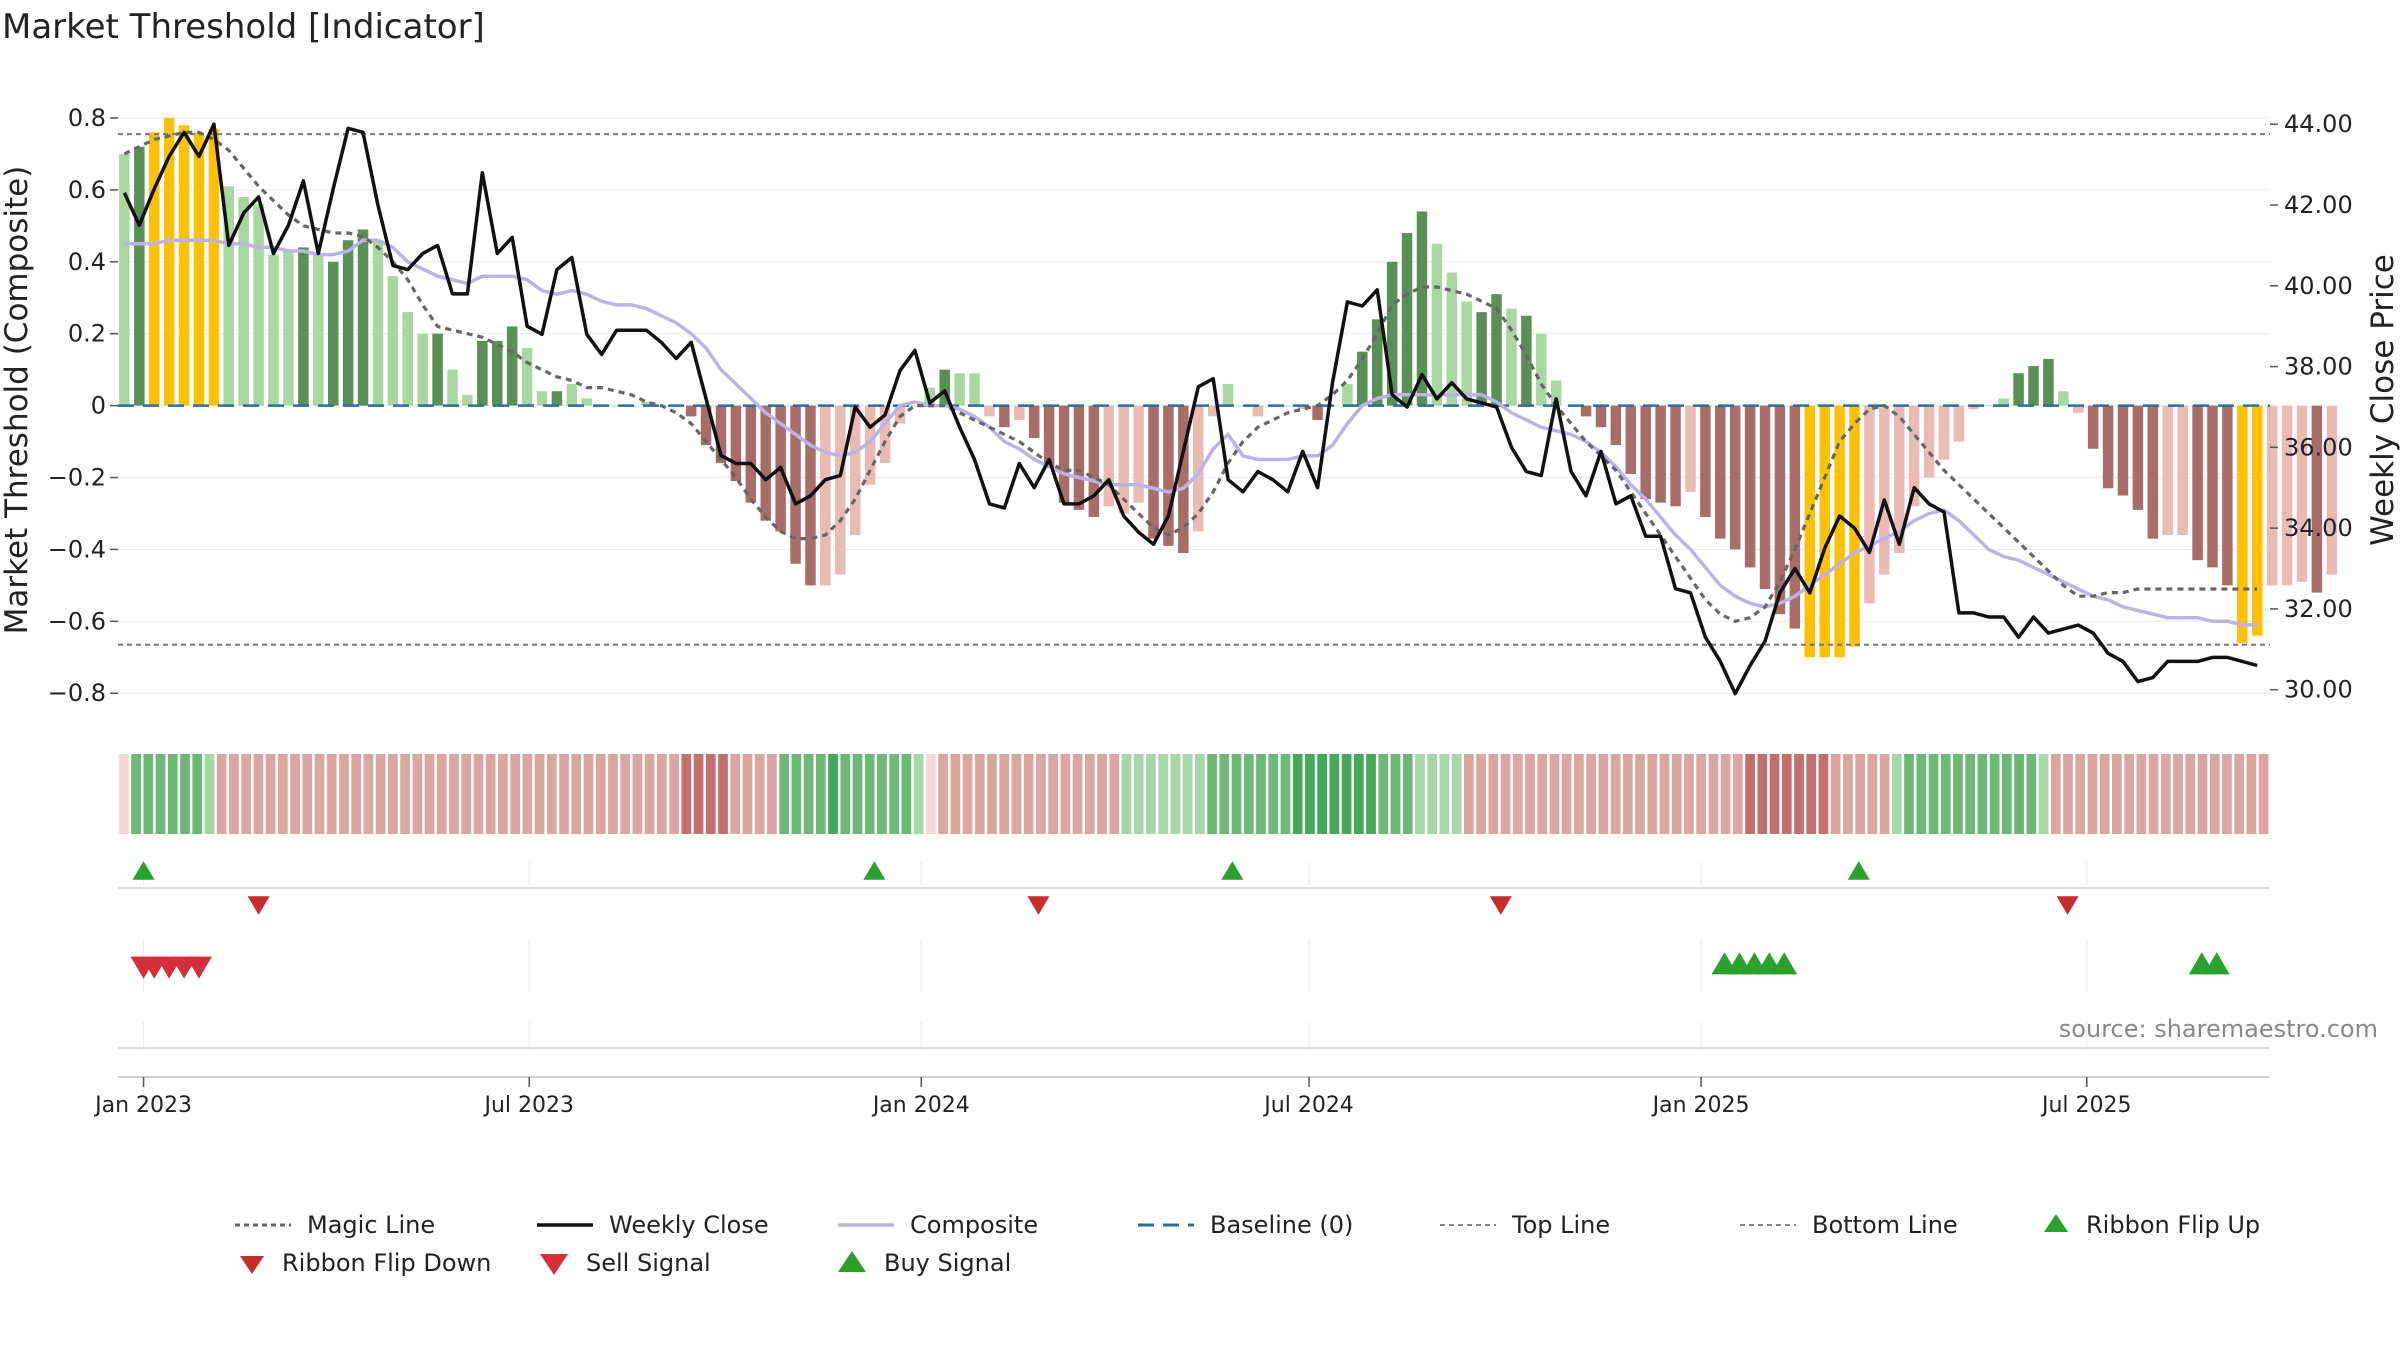 The width and height of the screenshot is (2400, 1350). I want to click on legend-label: Sell Signal, so click(648, 1263).